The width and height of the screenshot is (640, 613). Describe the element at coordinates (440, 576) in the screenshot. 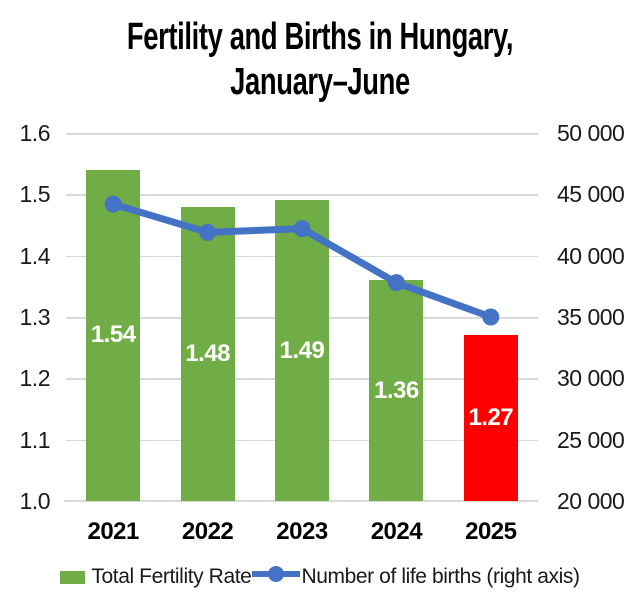

I see `legend-line-label: Number of life births (right axis)` at that location.